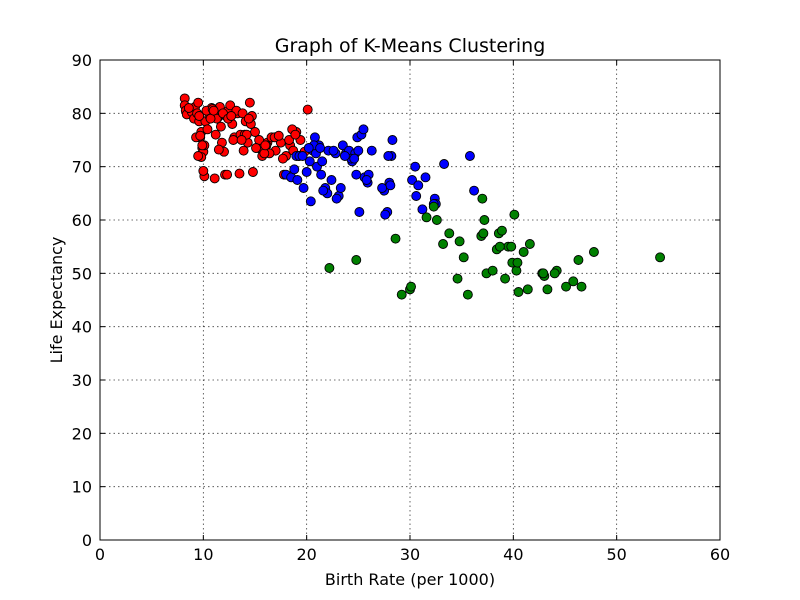 The height and width of the screenshot is (600, 800). What do you see at coordinates (82, 433) in the screenshot?
I see `y-tick-label: 20` at bounding box center [82, 433].